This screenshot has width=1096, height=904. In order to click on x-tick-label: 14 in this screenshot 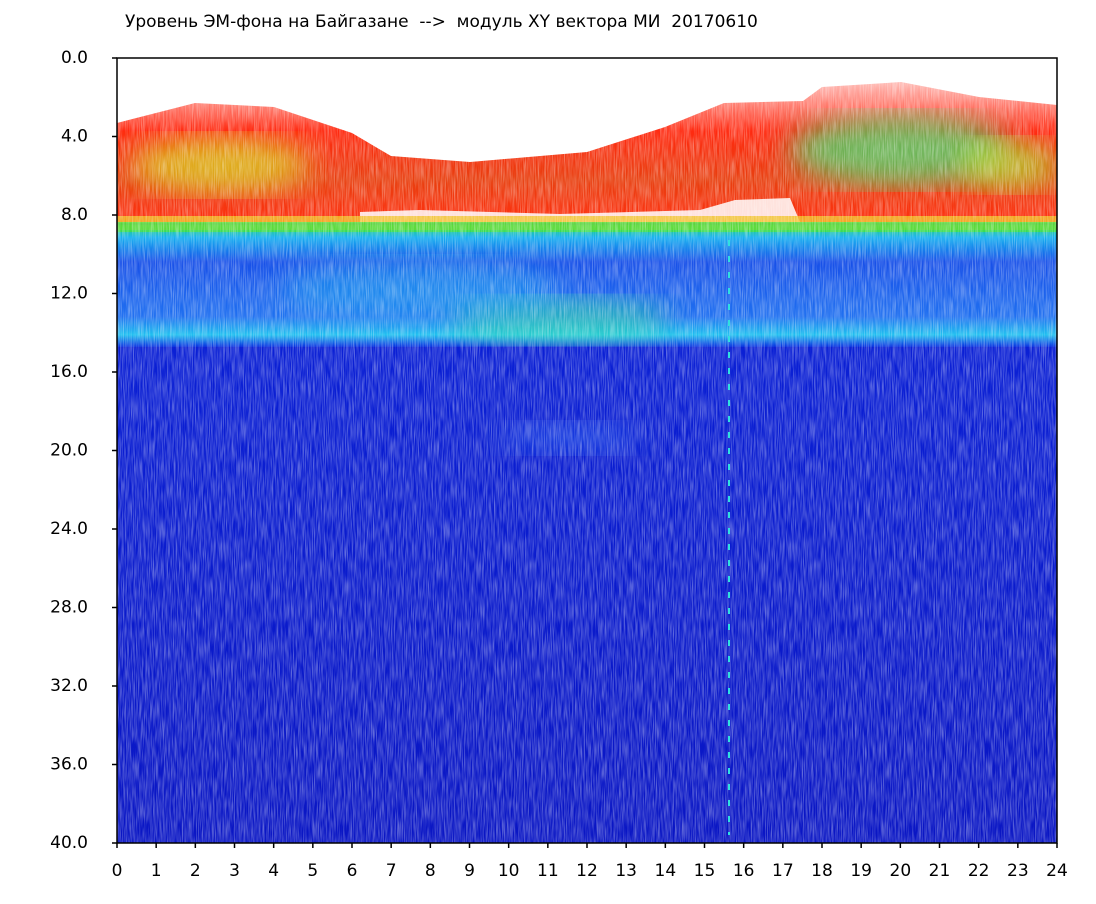, I will do `click(666, 871)`.